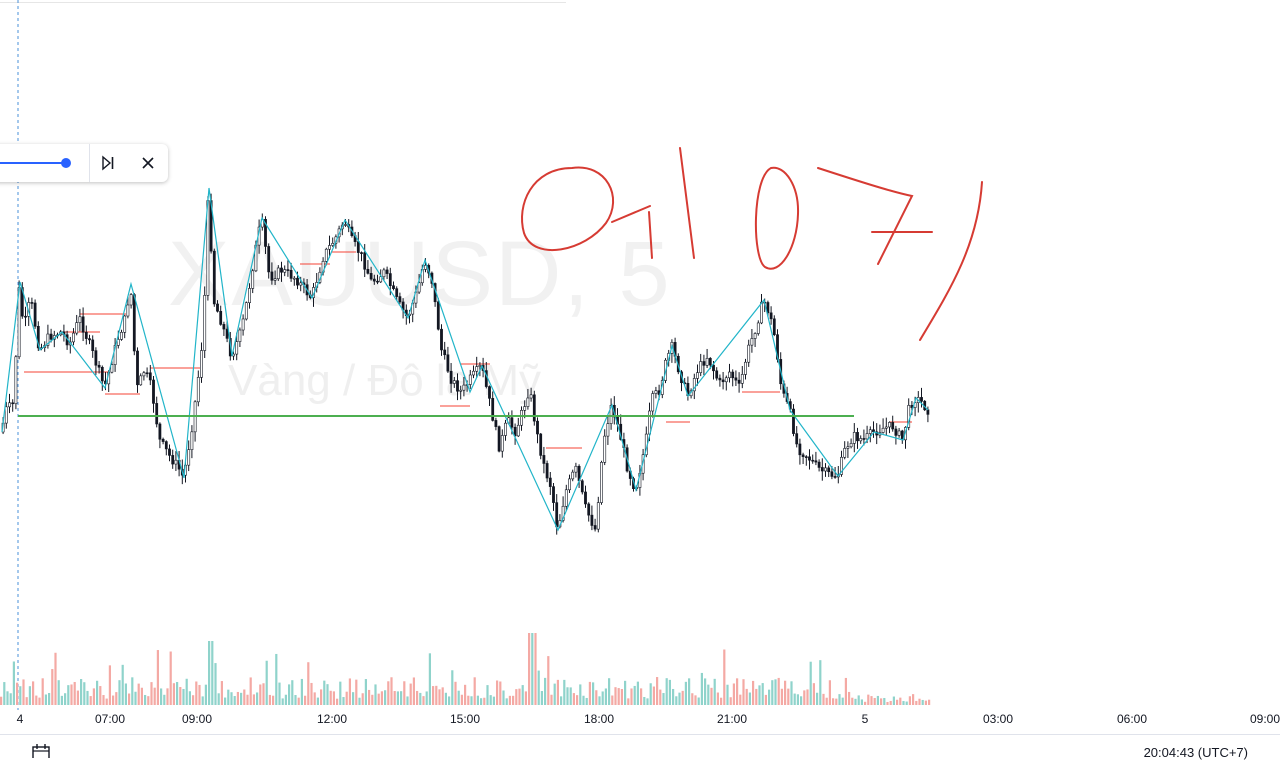 Image resolution: width=1280 pixels, height=760 pixels. Describe the element at coordinates (148, 163) in the screenshot. I see `close-replay-button` at that location.